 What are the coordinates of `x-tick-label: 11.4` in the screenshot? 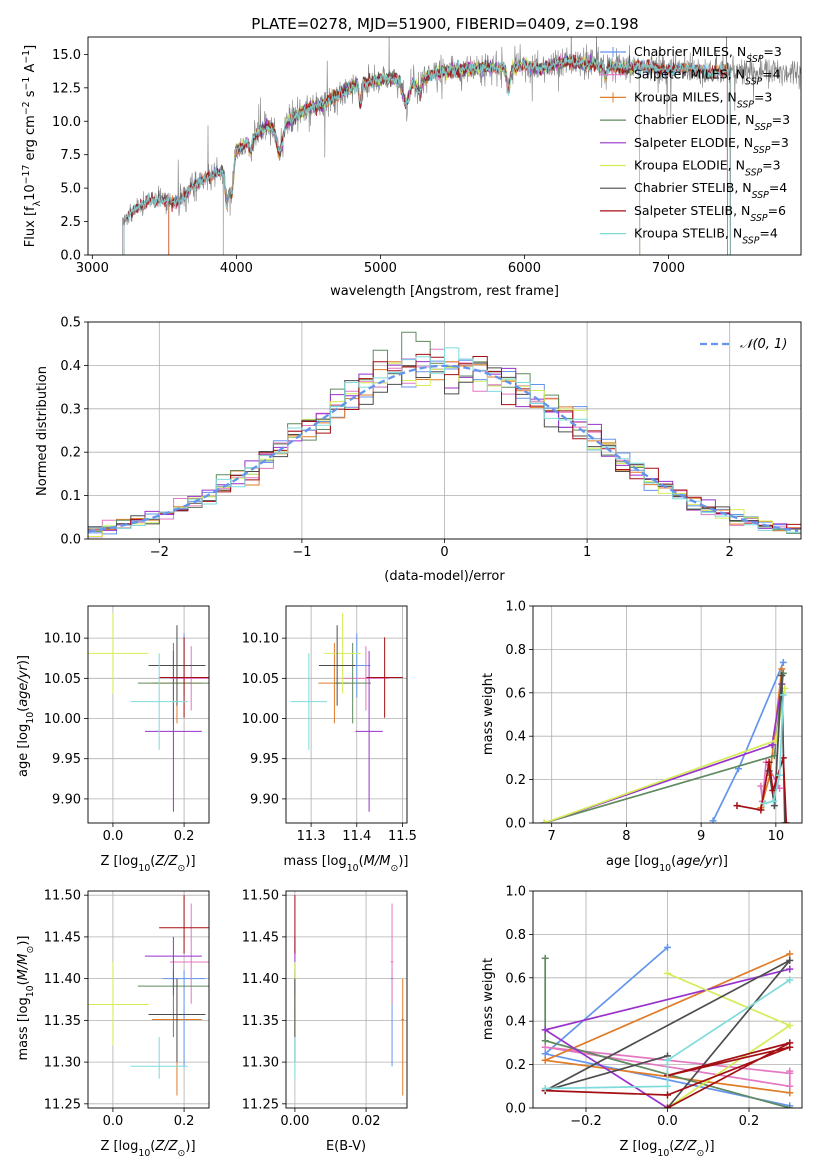 It's located at (356, 836).